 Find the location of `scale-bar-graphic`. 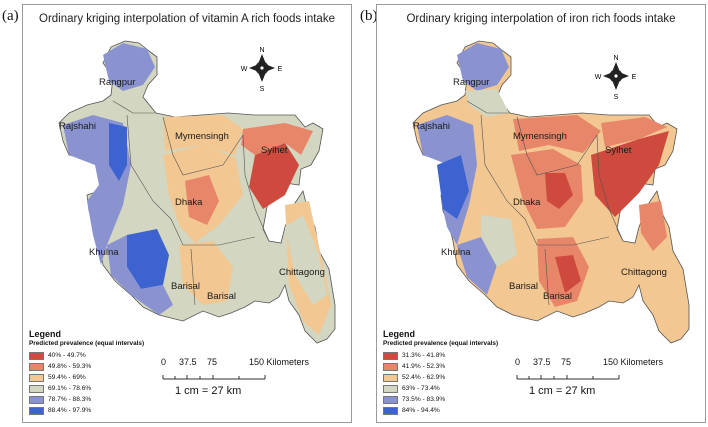

scale-bar-graphic is located at coordinates (568, 377).